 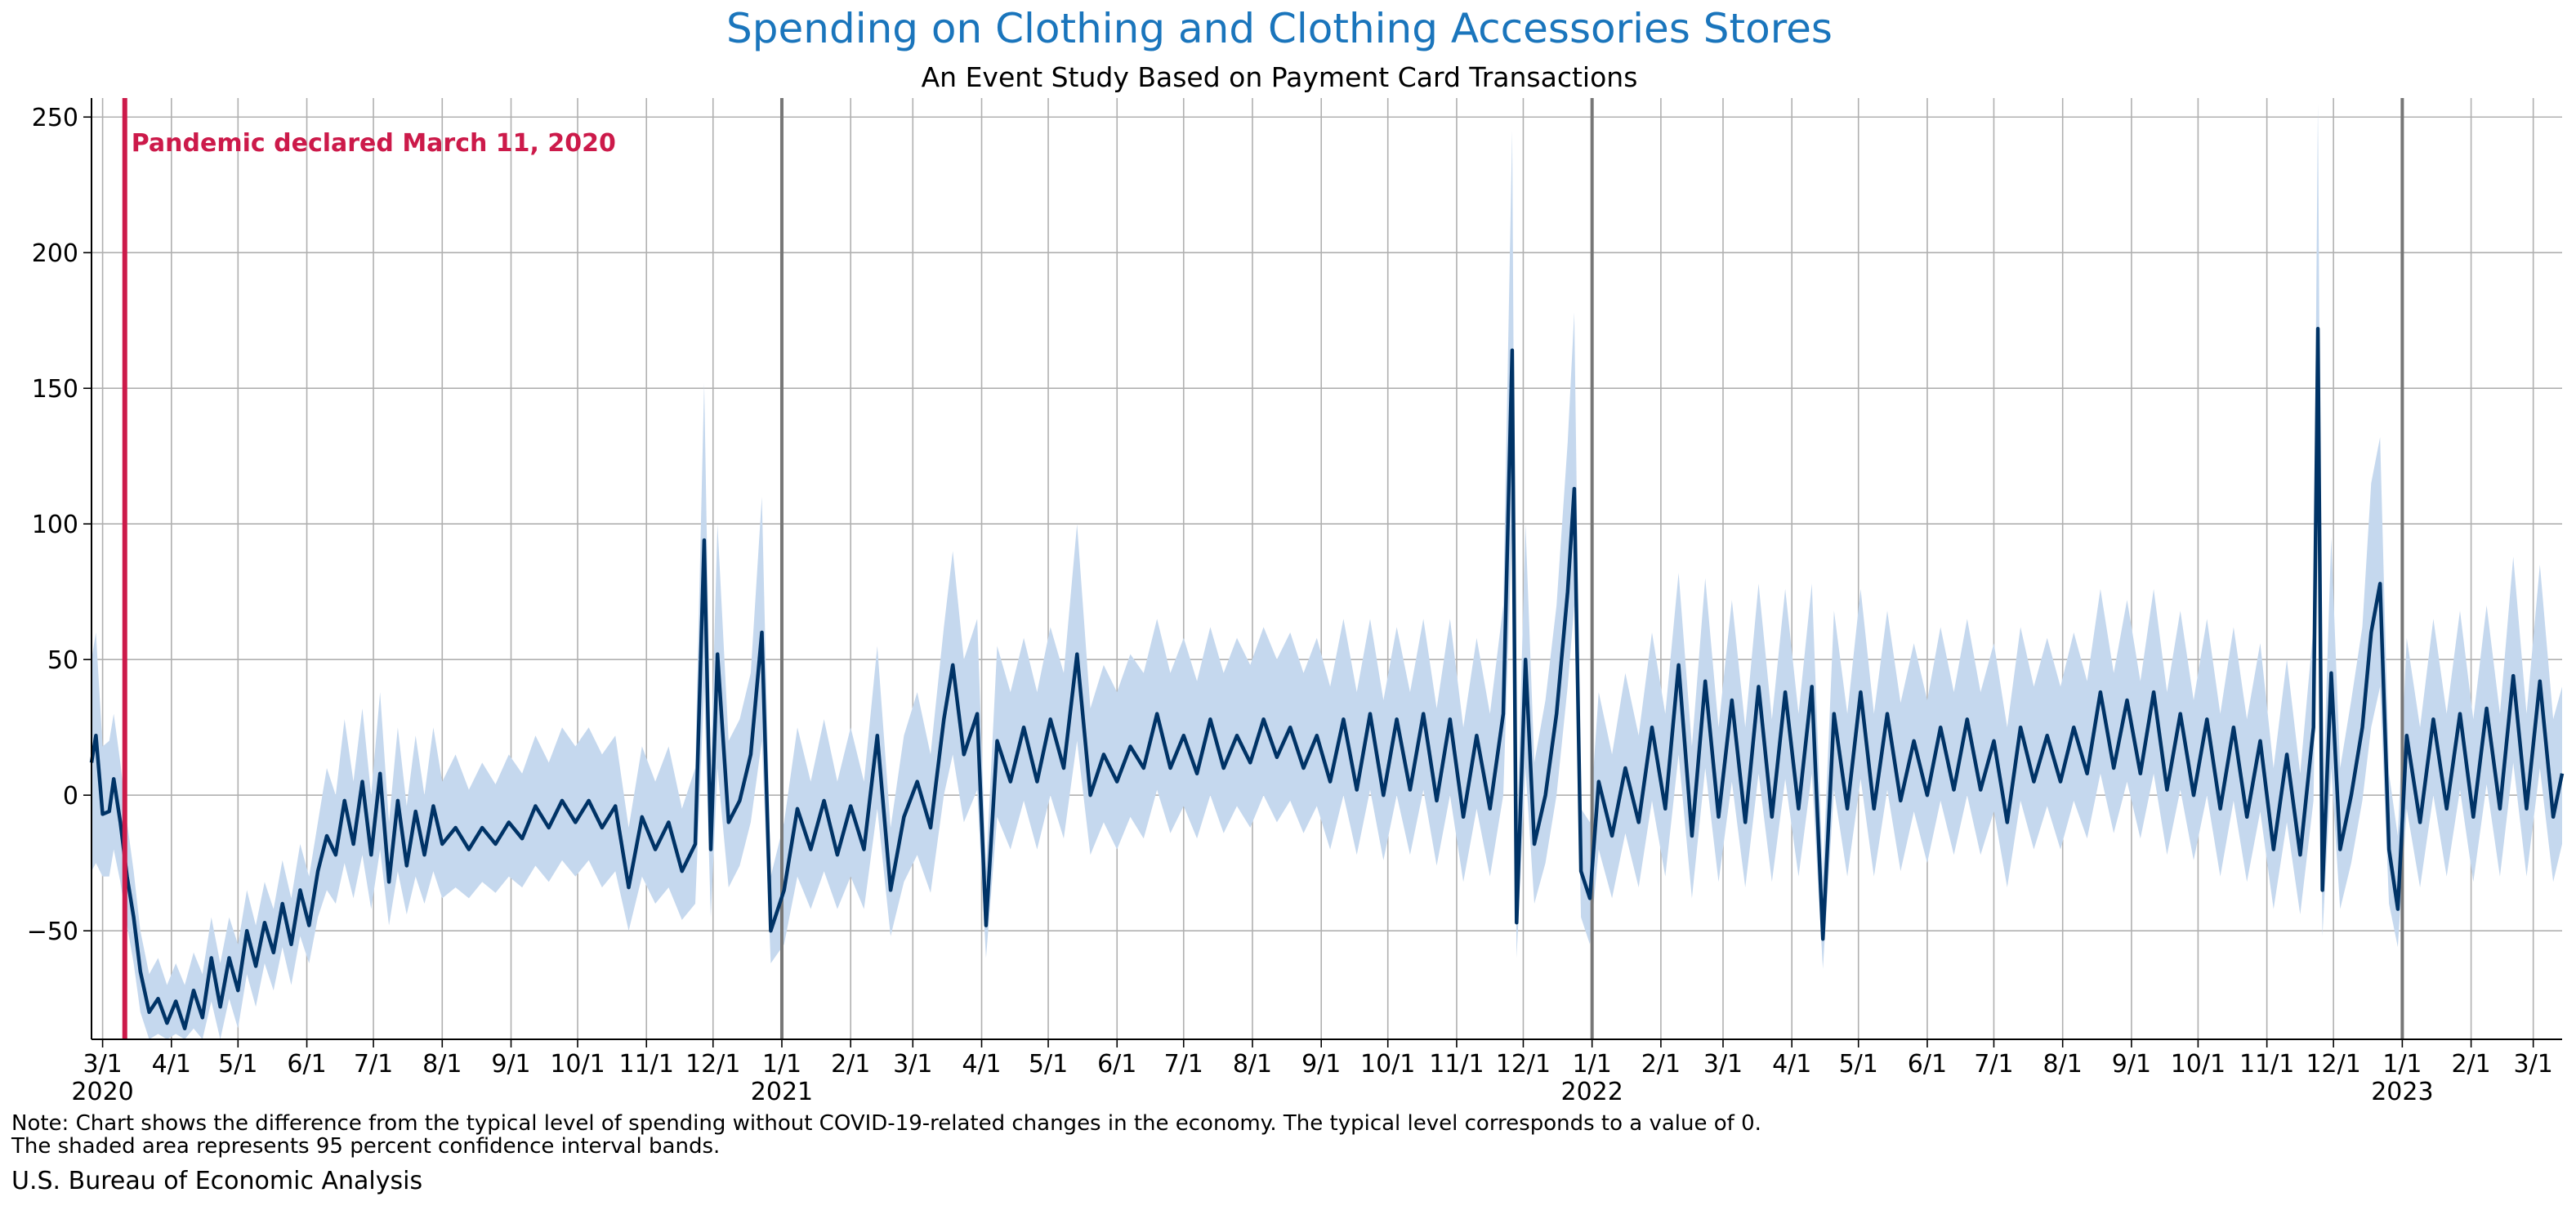 What do you see at coordinates (55, 389) in the screenshot?
I see `y-tick-label: 150` at bounding box center [55, 389].